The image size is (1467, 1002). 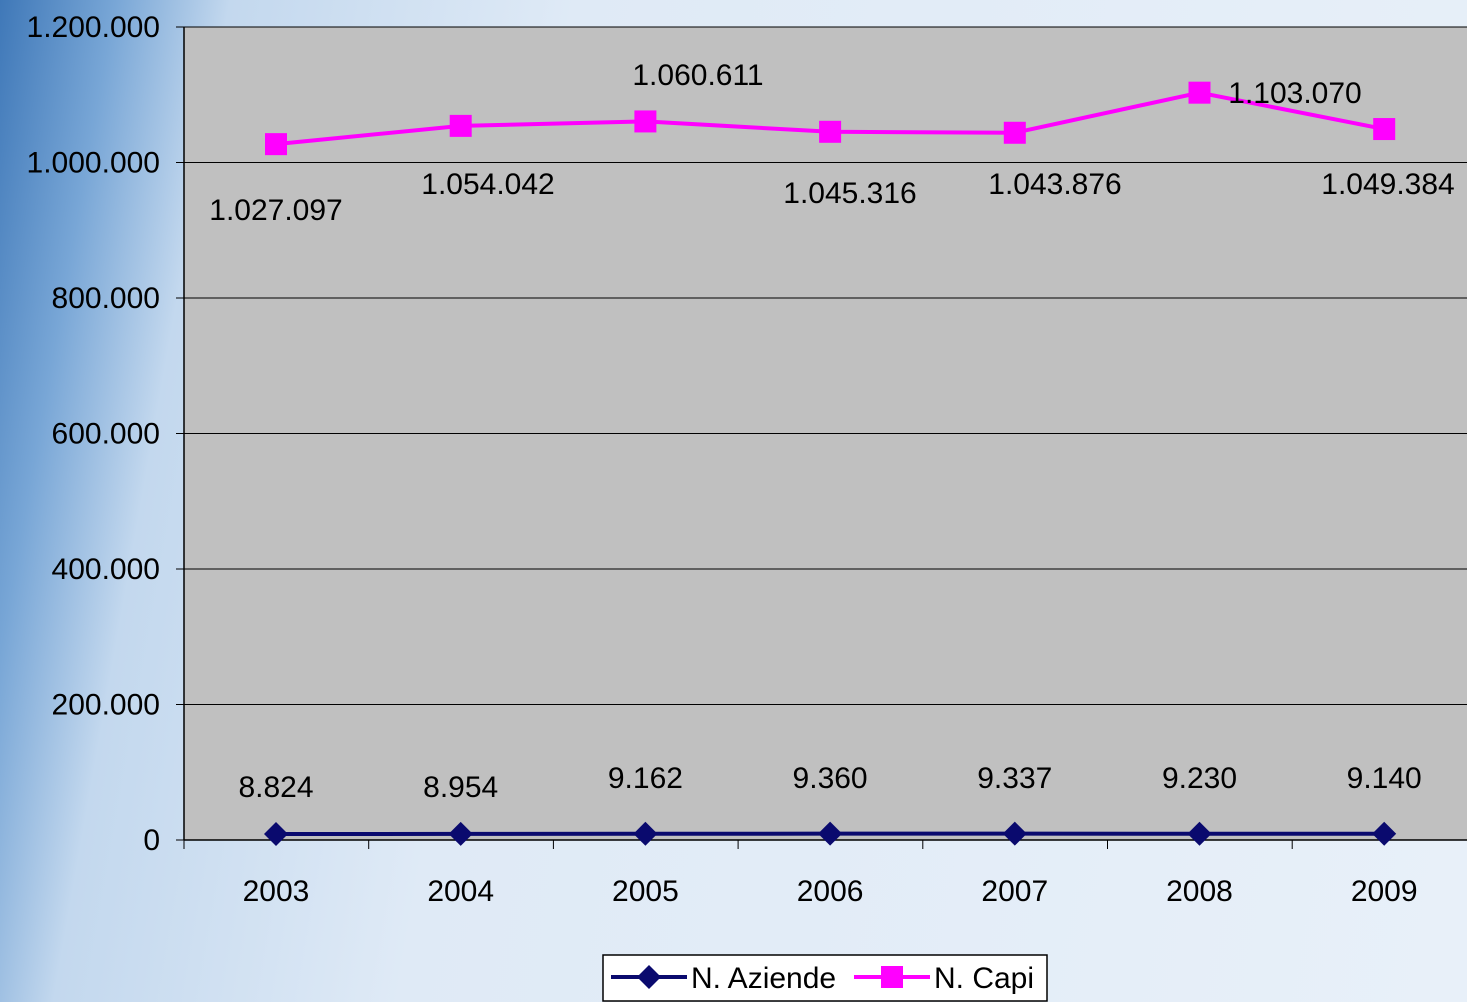 What do you see at coordinates (830, 891) in the screenshot?
I see `x-tick-label: 2006` at bounding box center [830, 891].